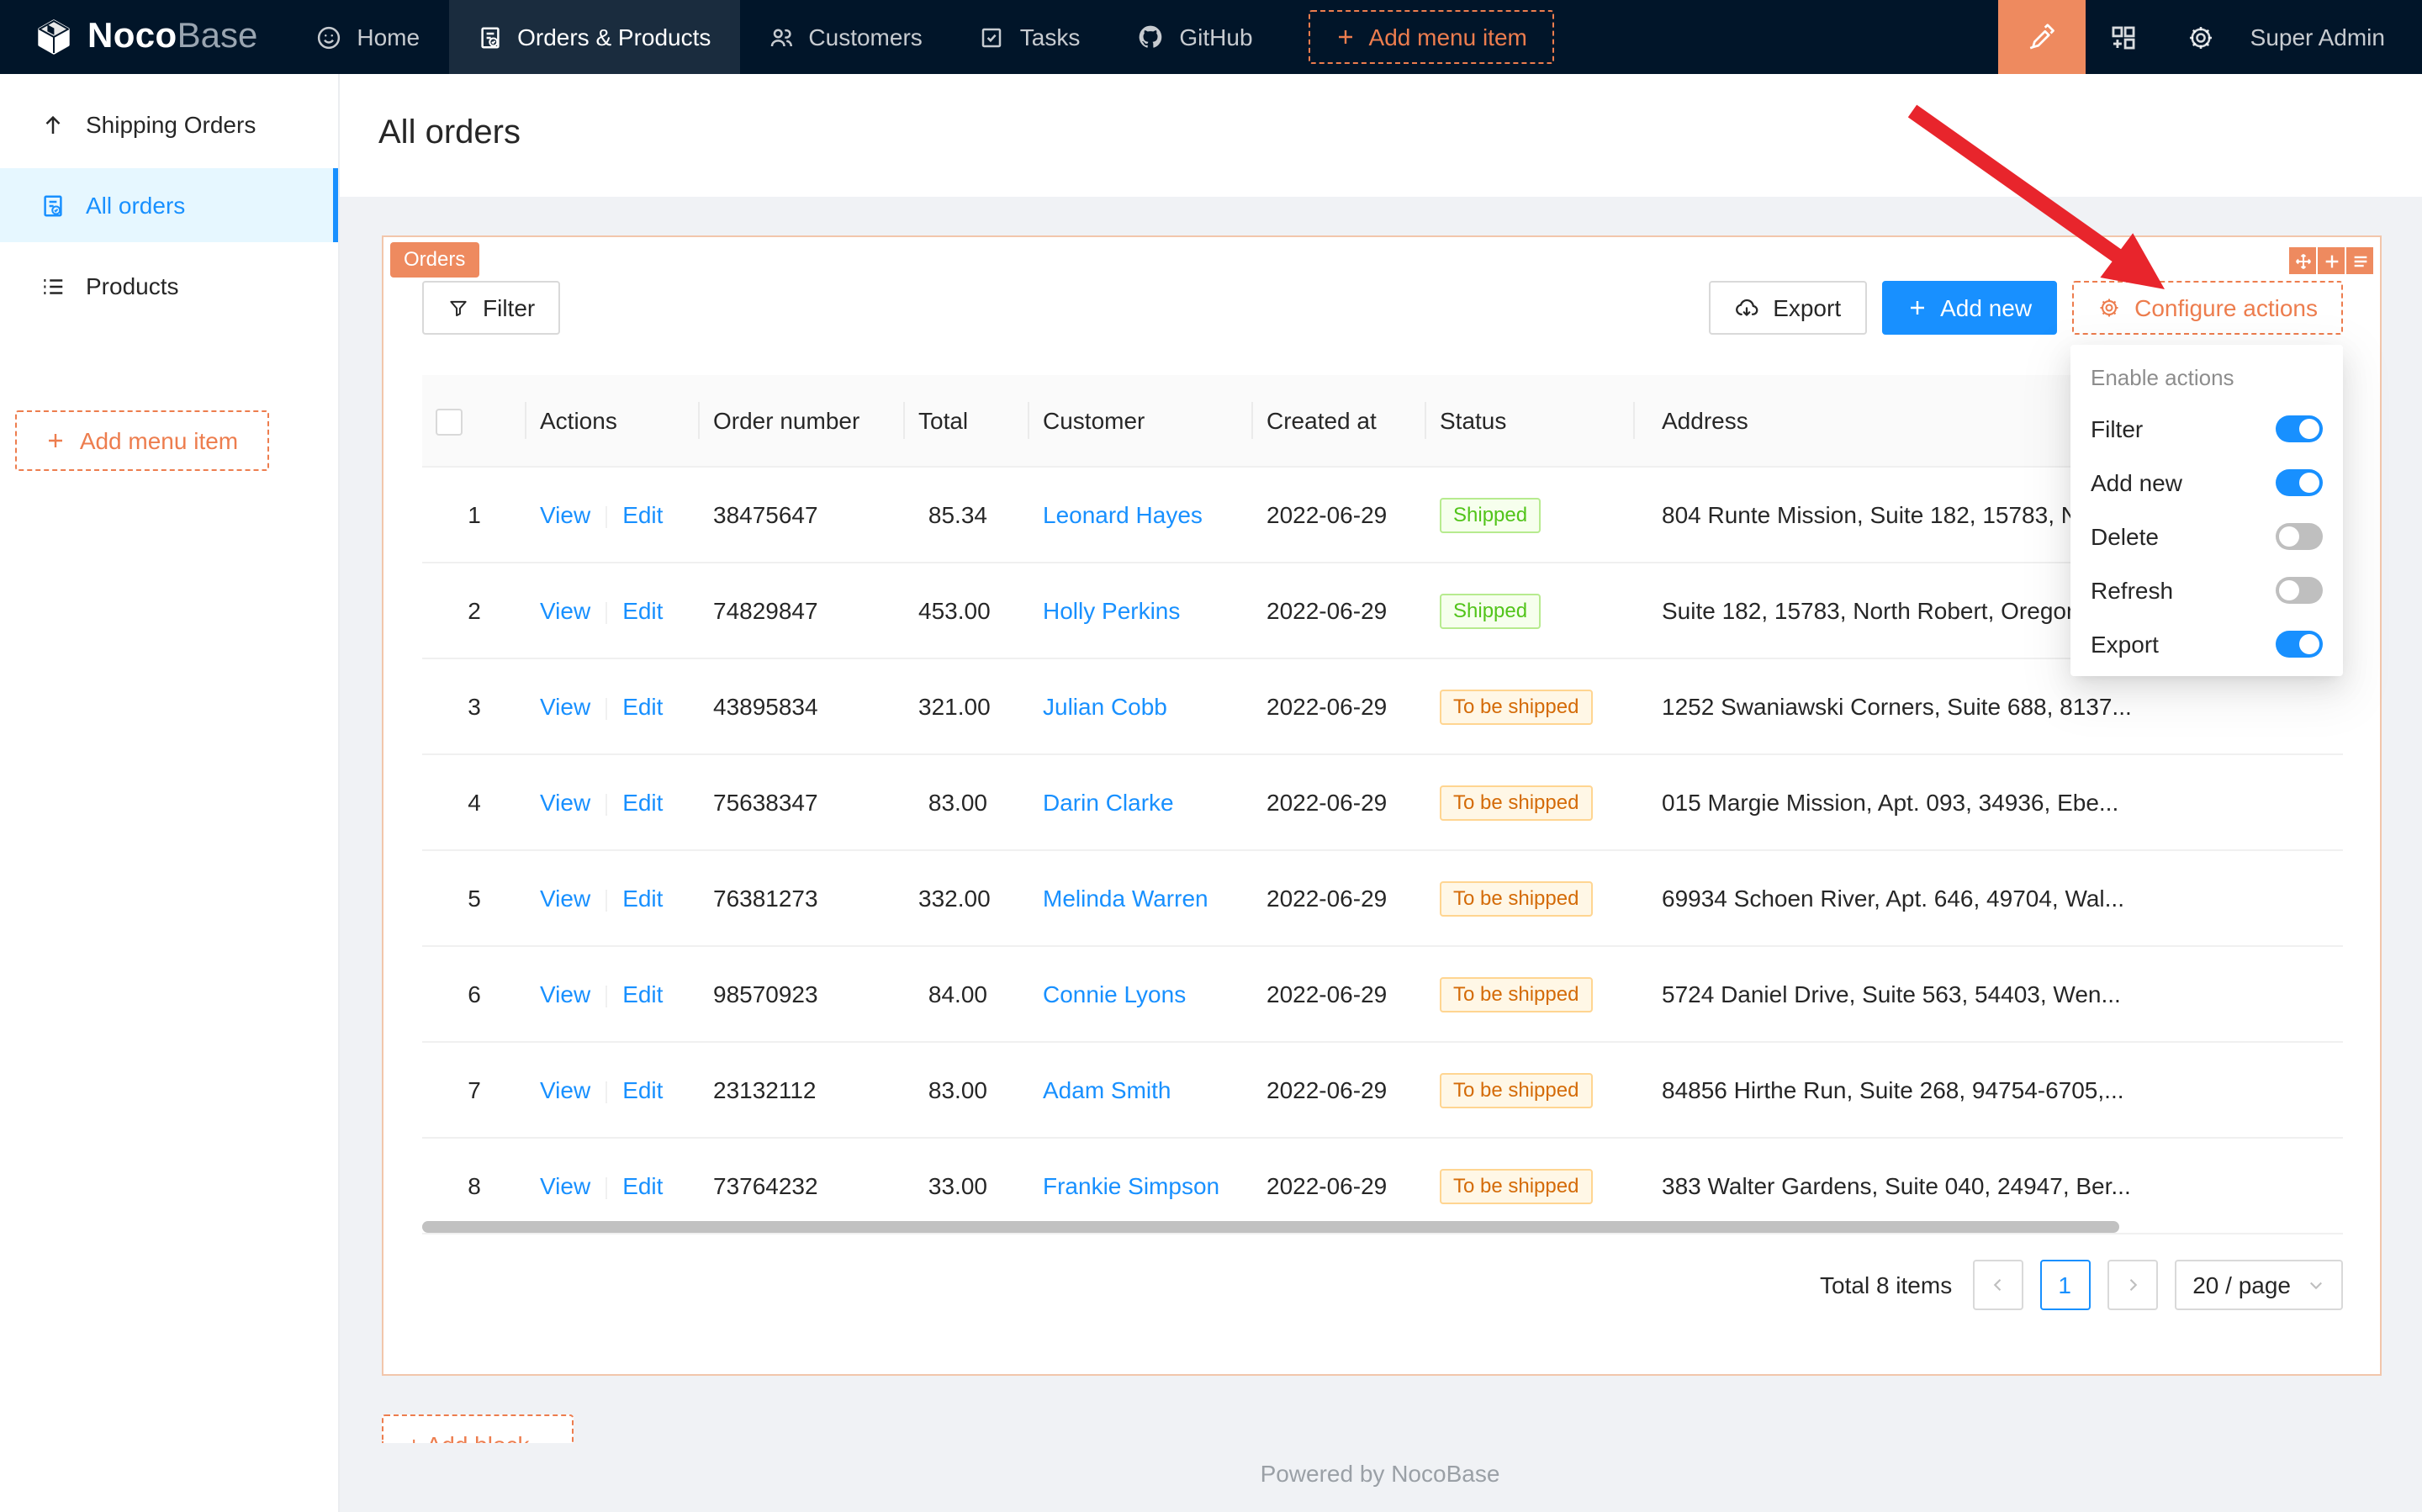  What do you see at coordinates (2207, 308) in the screenshot?
I see `configure-actions-button: Configure actions` at bounding box center [2207, 308].